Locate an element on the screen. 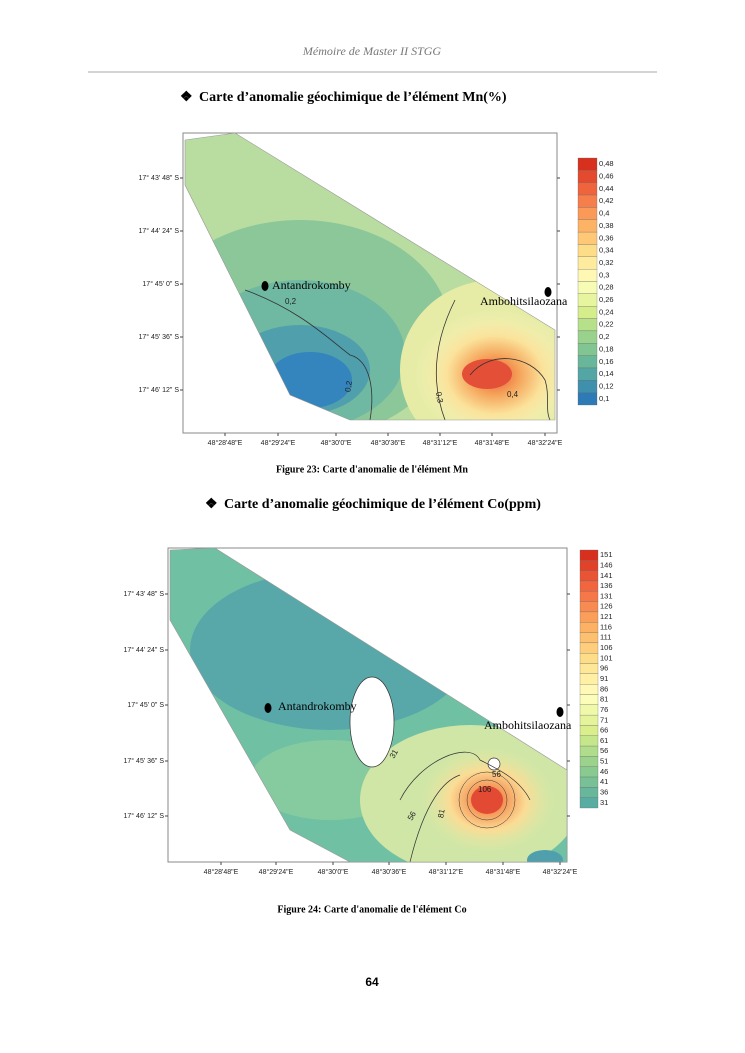 This screenshot has width=745, height=1053. legend-label: 0,3 is located at coordinates (604, 274).